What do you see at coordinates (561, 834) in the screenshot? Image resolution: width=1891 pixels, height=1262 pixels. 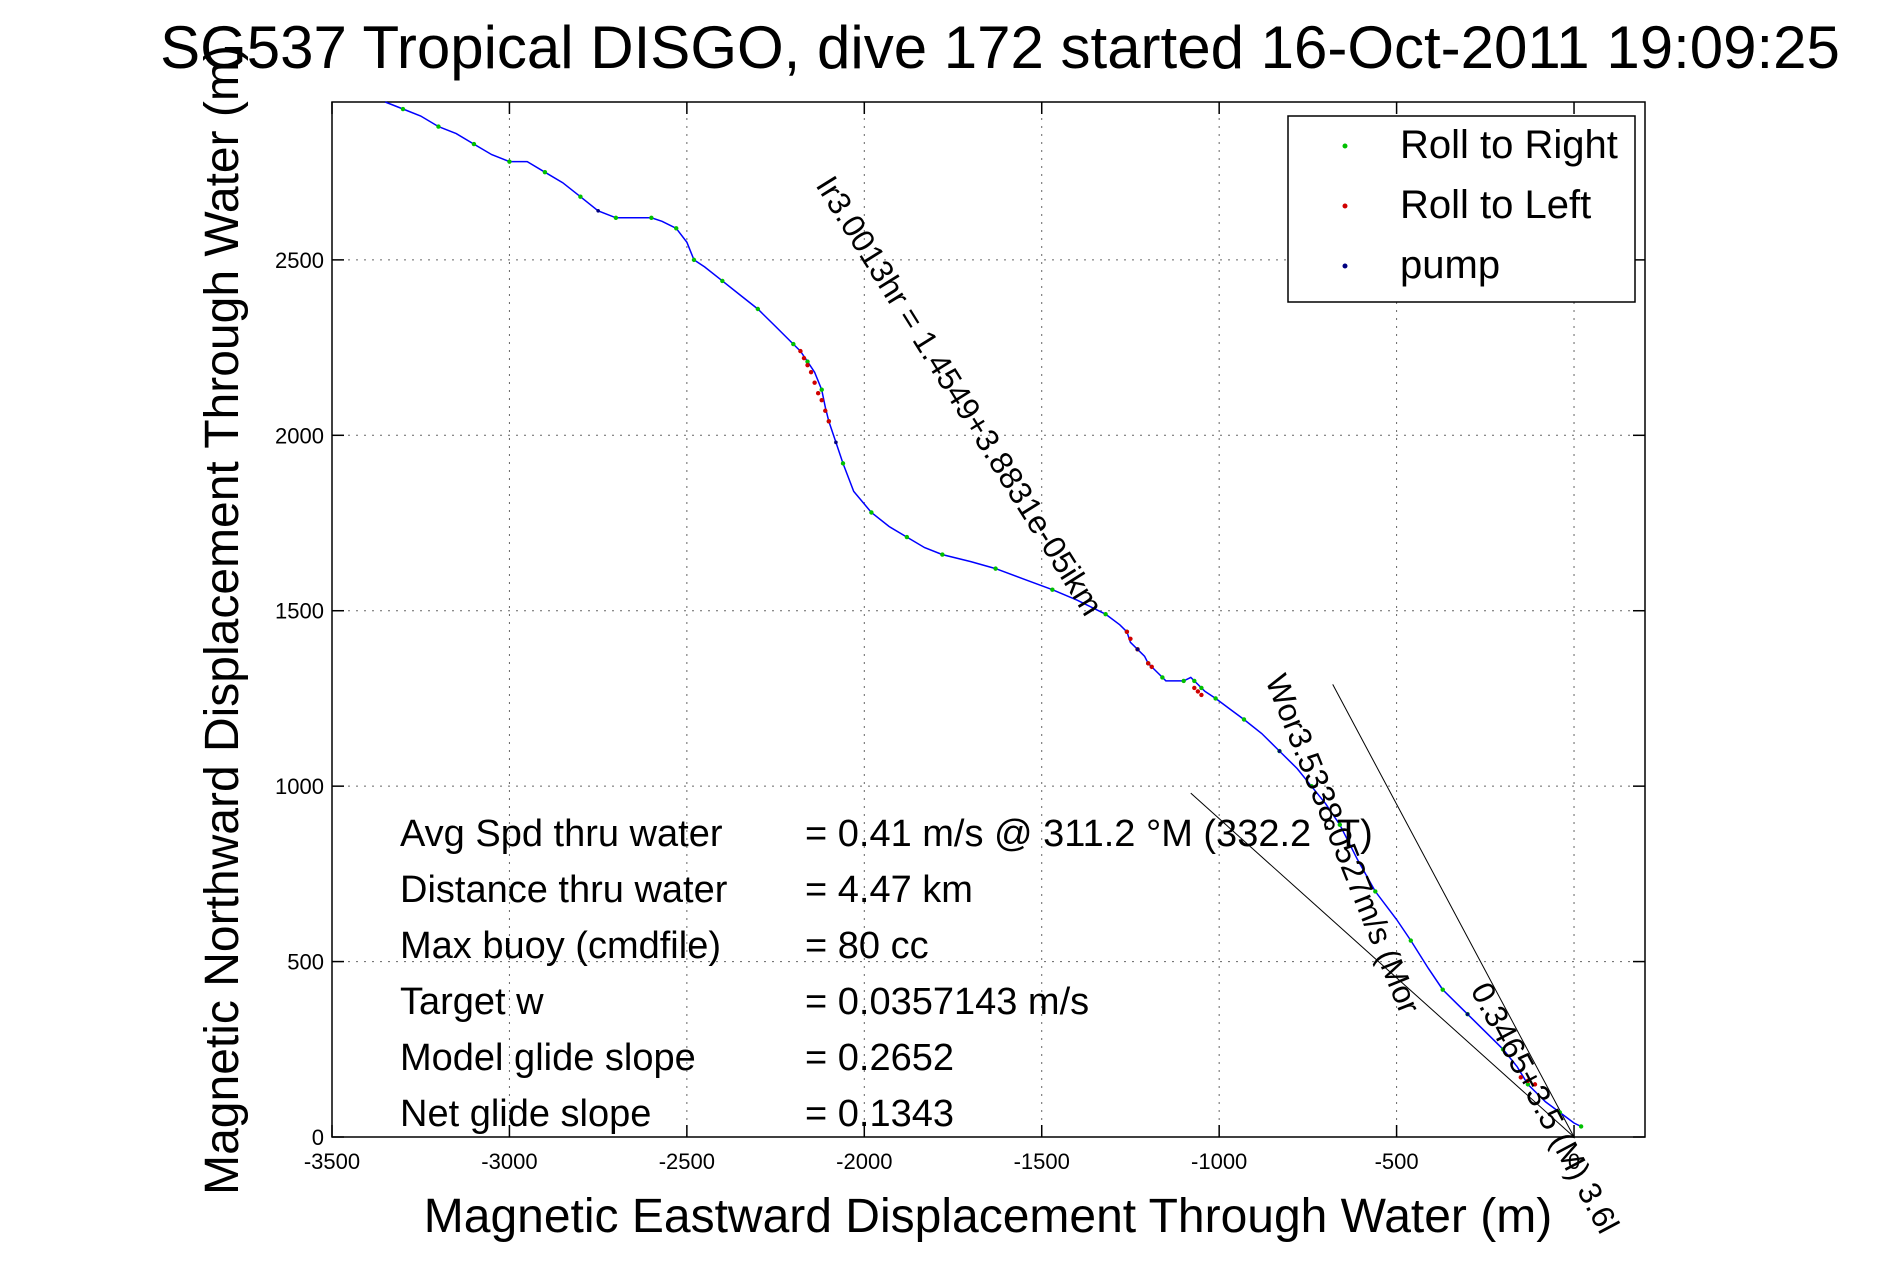 I see `stat-label-0: Avg Spd thru water` at bounding box center [561, 834].